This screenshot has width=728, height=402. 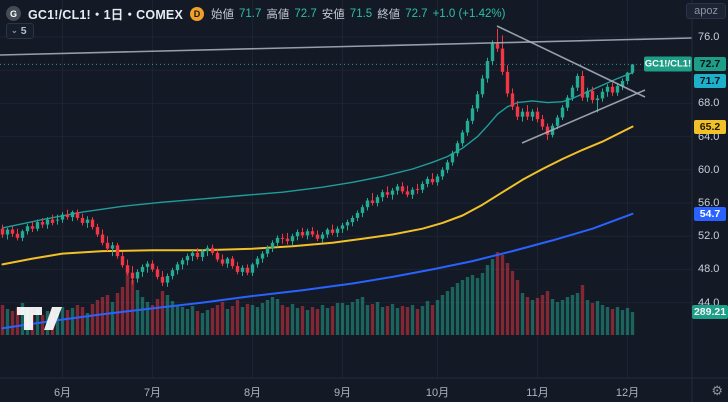 What do you see at coordinates (62, 393) in the screenshot?
I see `time-axis-month-label: 6月` at bounding box center [62, 393].